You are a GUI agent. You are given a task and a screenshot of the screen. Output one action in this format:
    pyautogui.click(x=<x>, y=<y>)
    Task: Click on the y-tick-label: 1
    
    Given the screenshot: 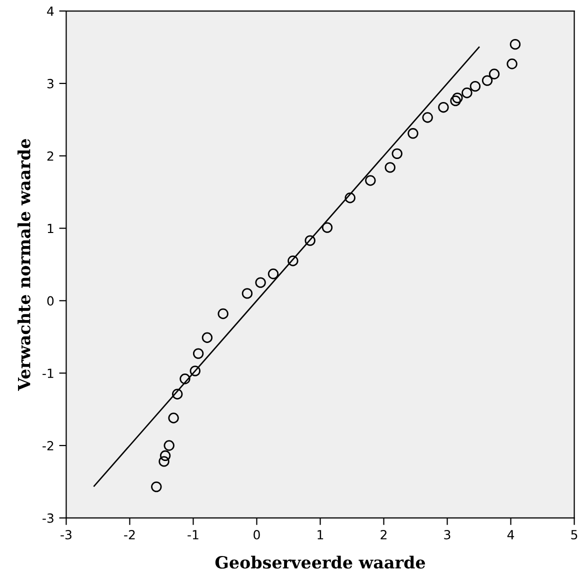 What is the action you would take?
    pyautogui.click(x=51, y=229)
    